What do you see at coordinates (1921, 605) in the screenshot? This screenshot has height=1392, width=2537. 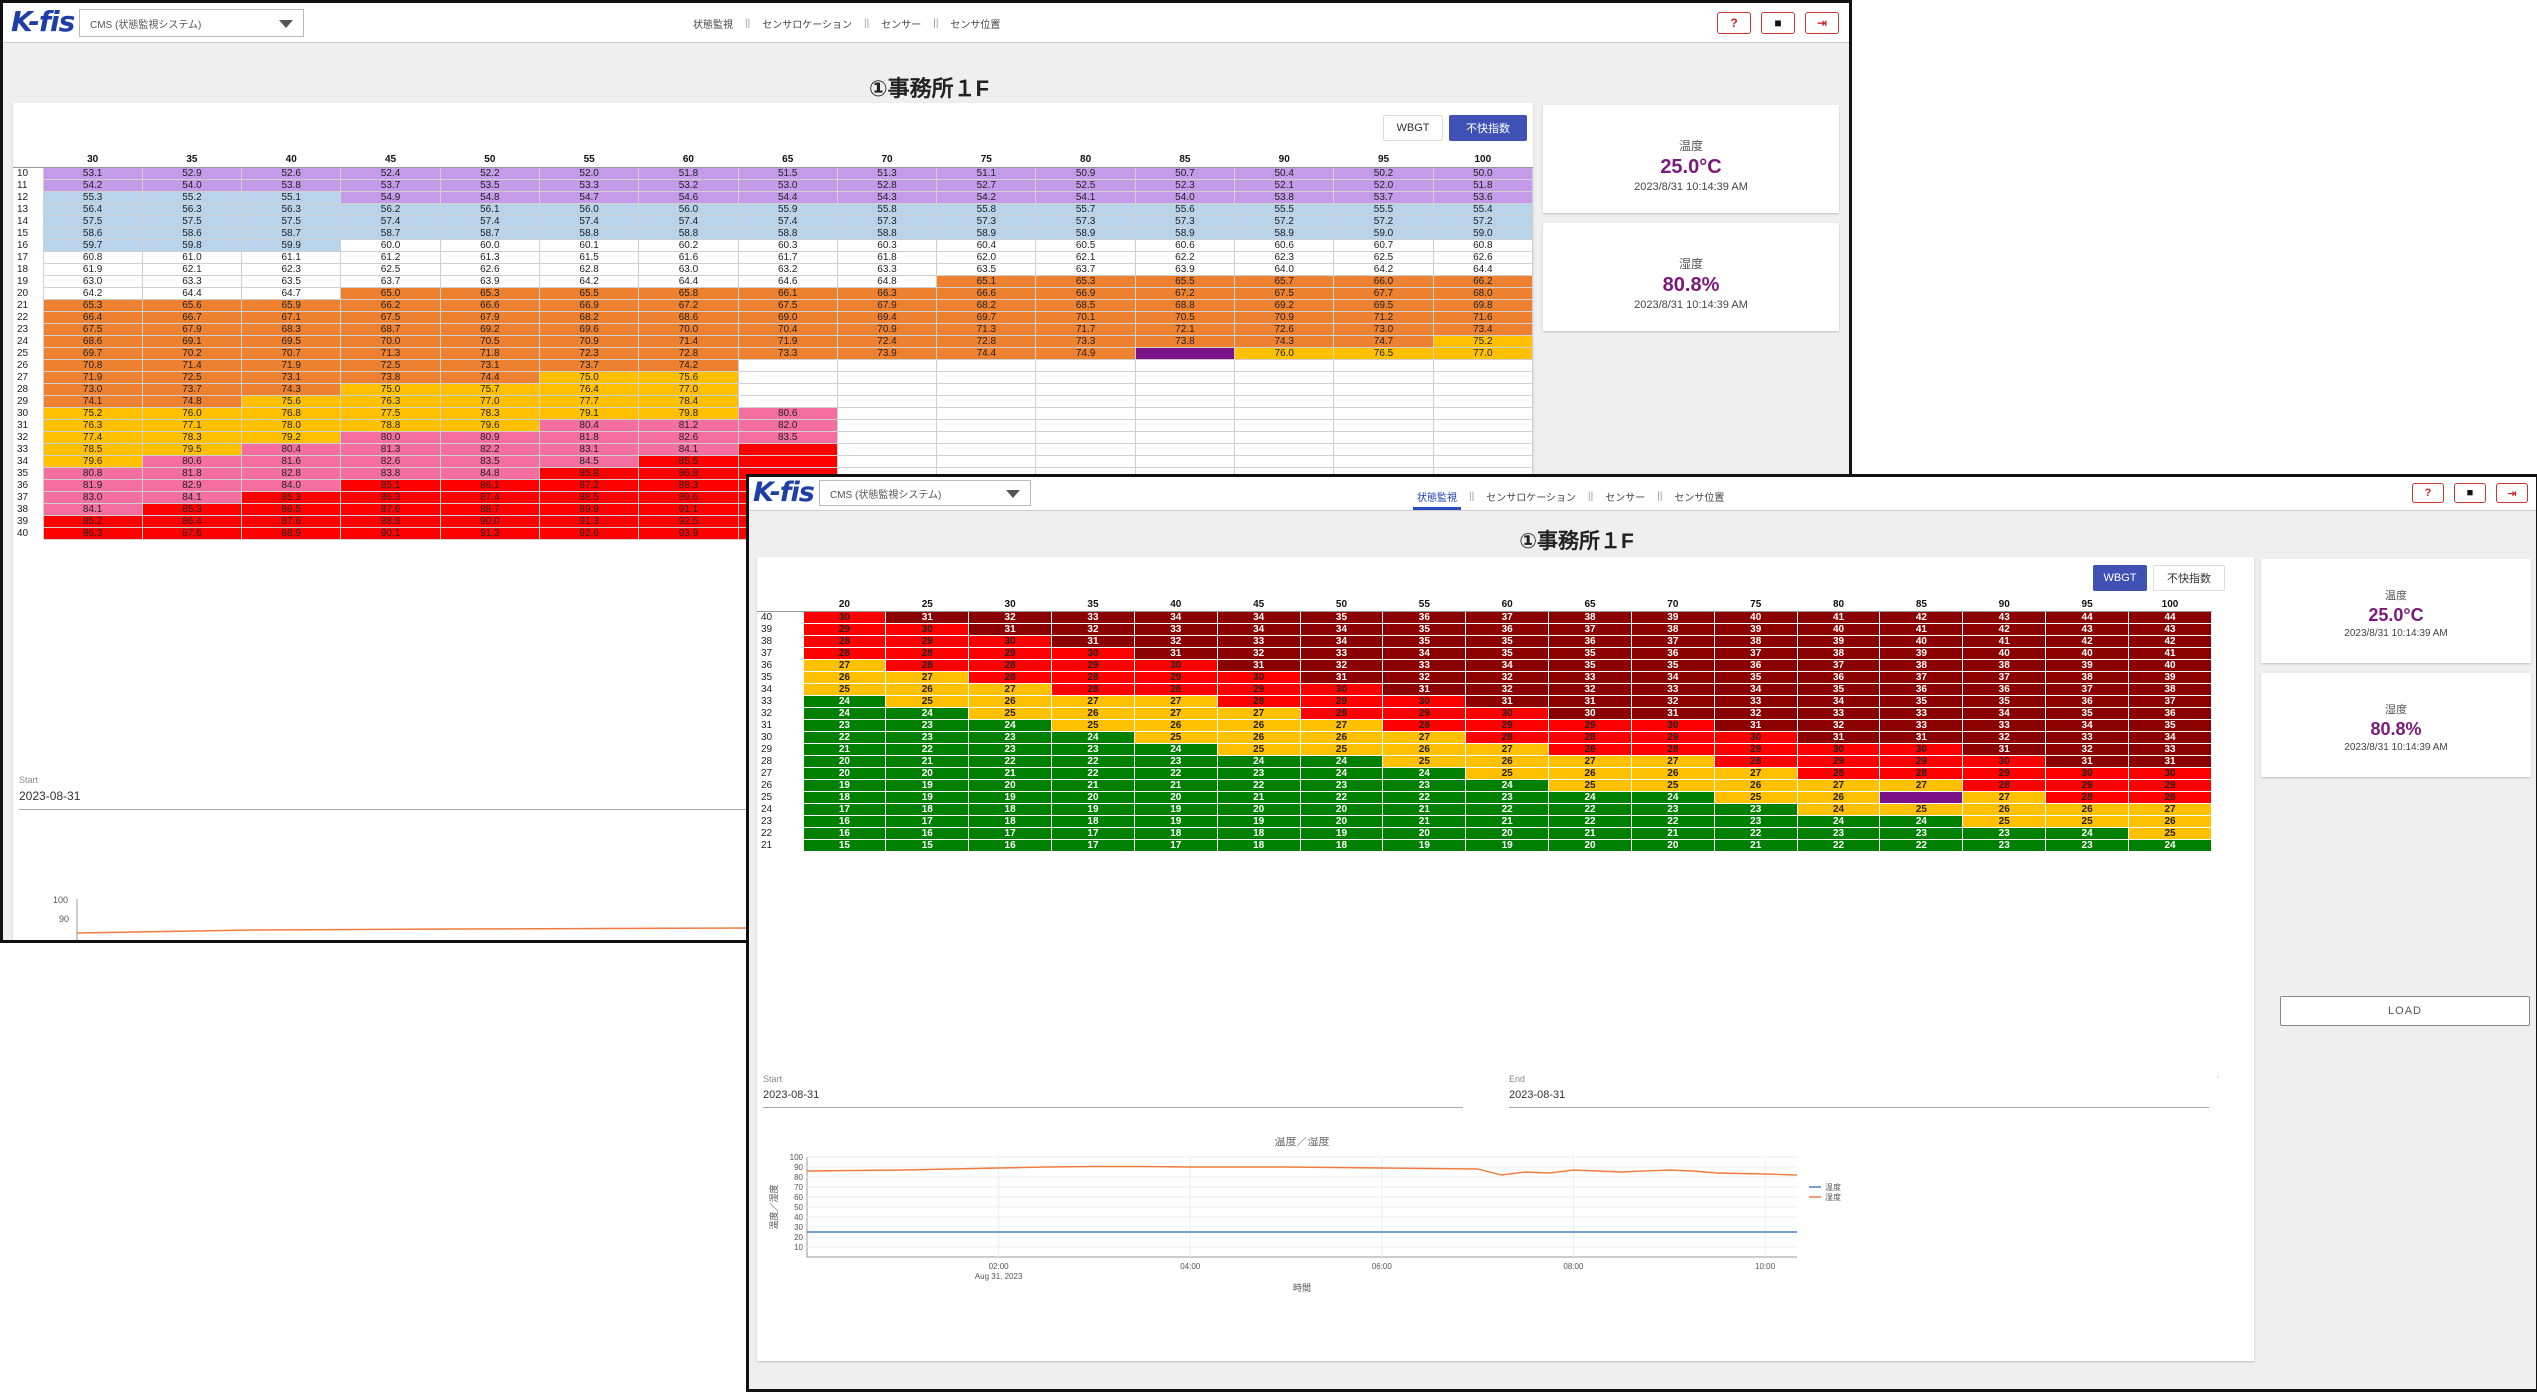 I see `column-header: 85` at bounding box center [1921, 605].